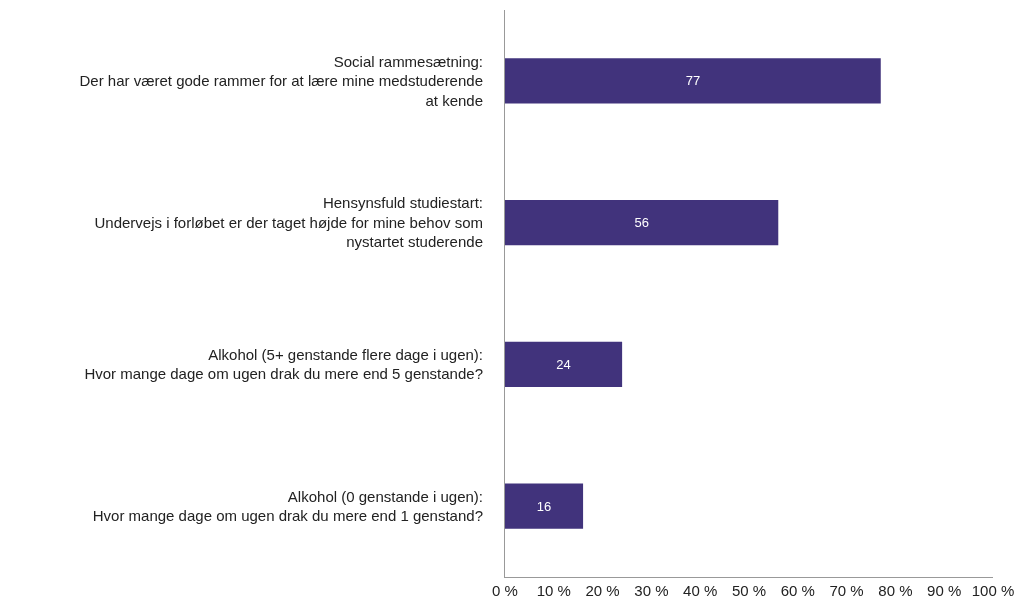 This screenshot has width=1024, height=610. I want to click on x-tick-label: 80 %, so click(895, 590).